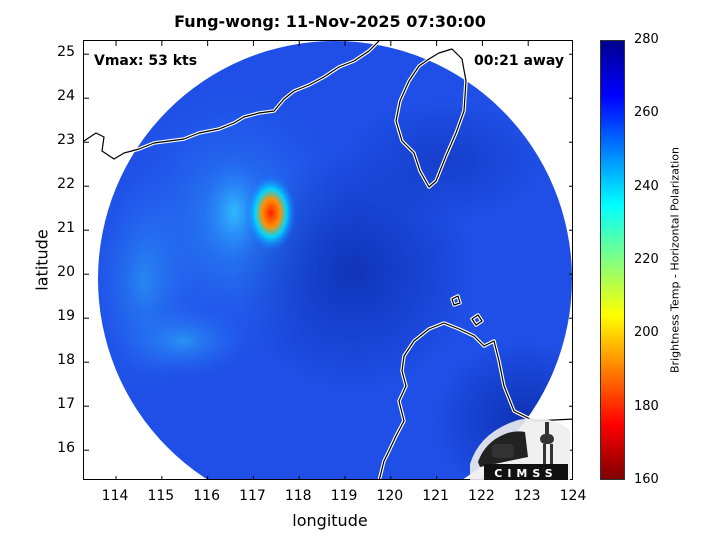  What do you see at coordinates (66, 96) in the screenshot?
I see `y-tick-label: 24` at bounding box center [66, 96].